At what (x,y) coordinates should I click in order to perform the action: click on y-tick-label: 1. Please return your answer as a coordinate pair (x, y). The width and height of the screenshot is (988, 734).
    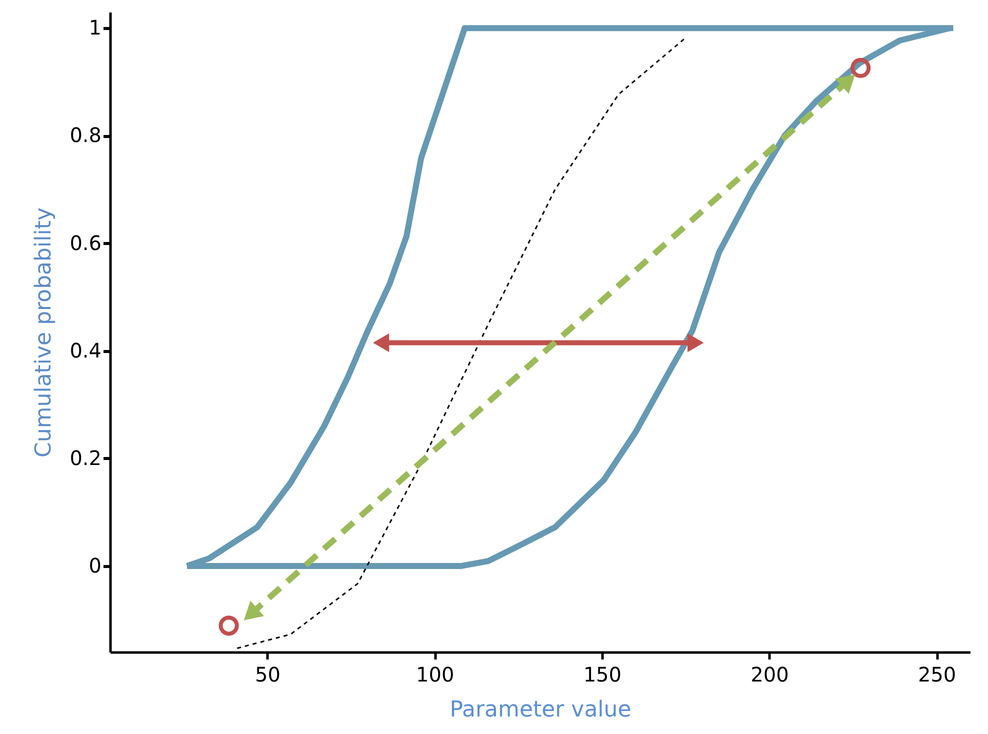
    Looking at the image, I should click on (95, 28).